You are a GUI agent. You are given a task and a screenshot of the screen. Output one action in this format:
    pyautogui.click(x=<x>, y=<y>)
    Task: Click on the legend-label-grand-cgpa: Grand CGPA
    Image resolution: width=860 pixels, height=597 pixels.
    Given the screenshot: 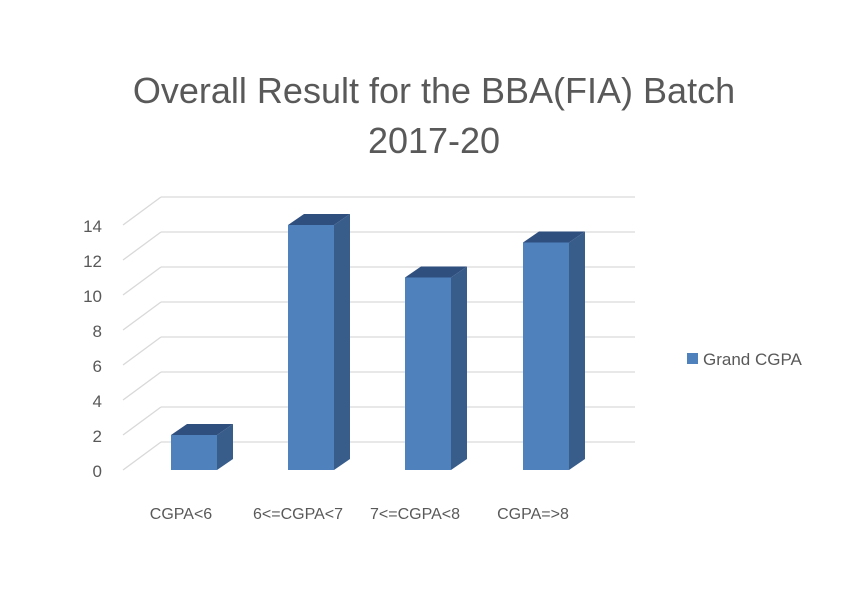 What is the action you would take?
    pyautogui.click(x=753, y=359)
    